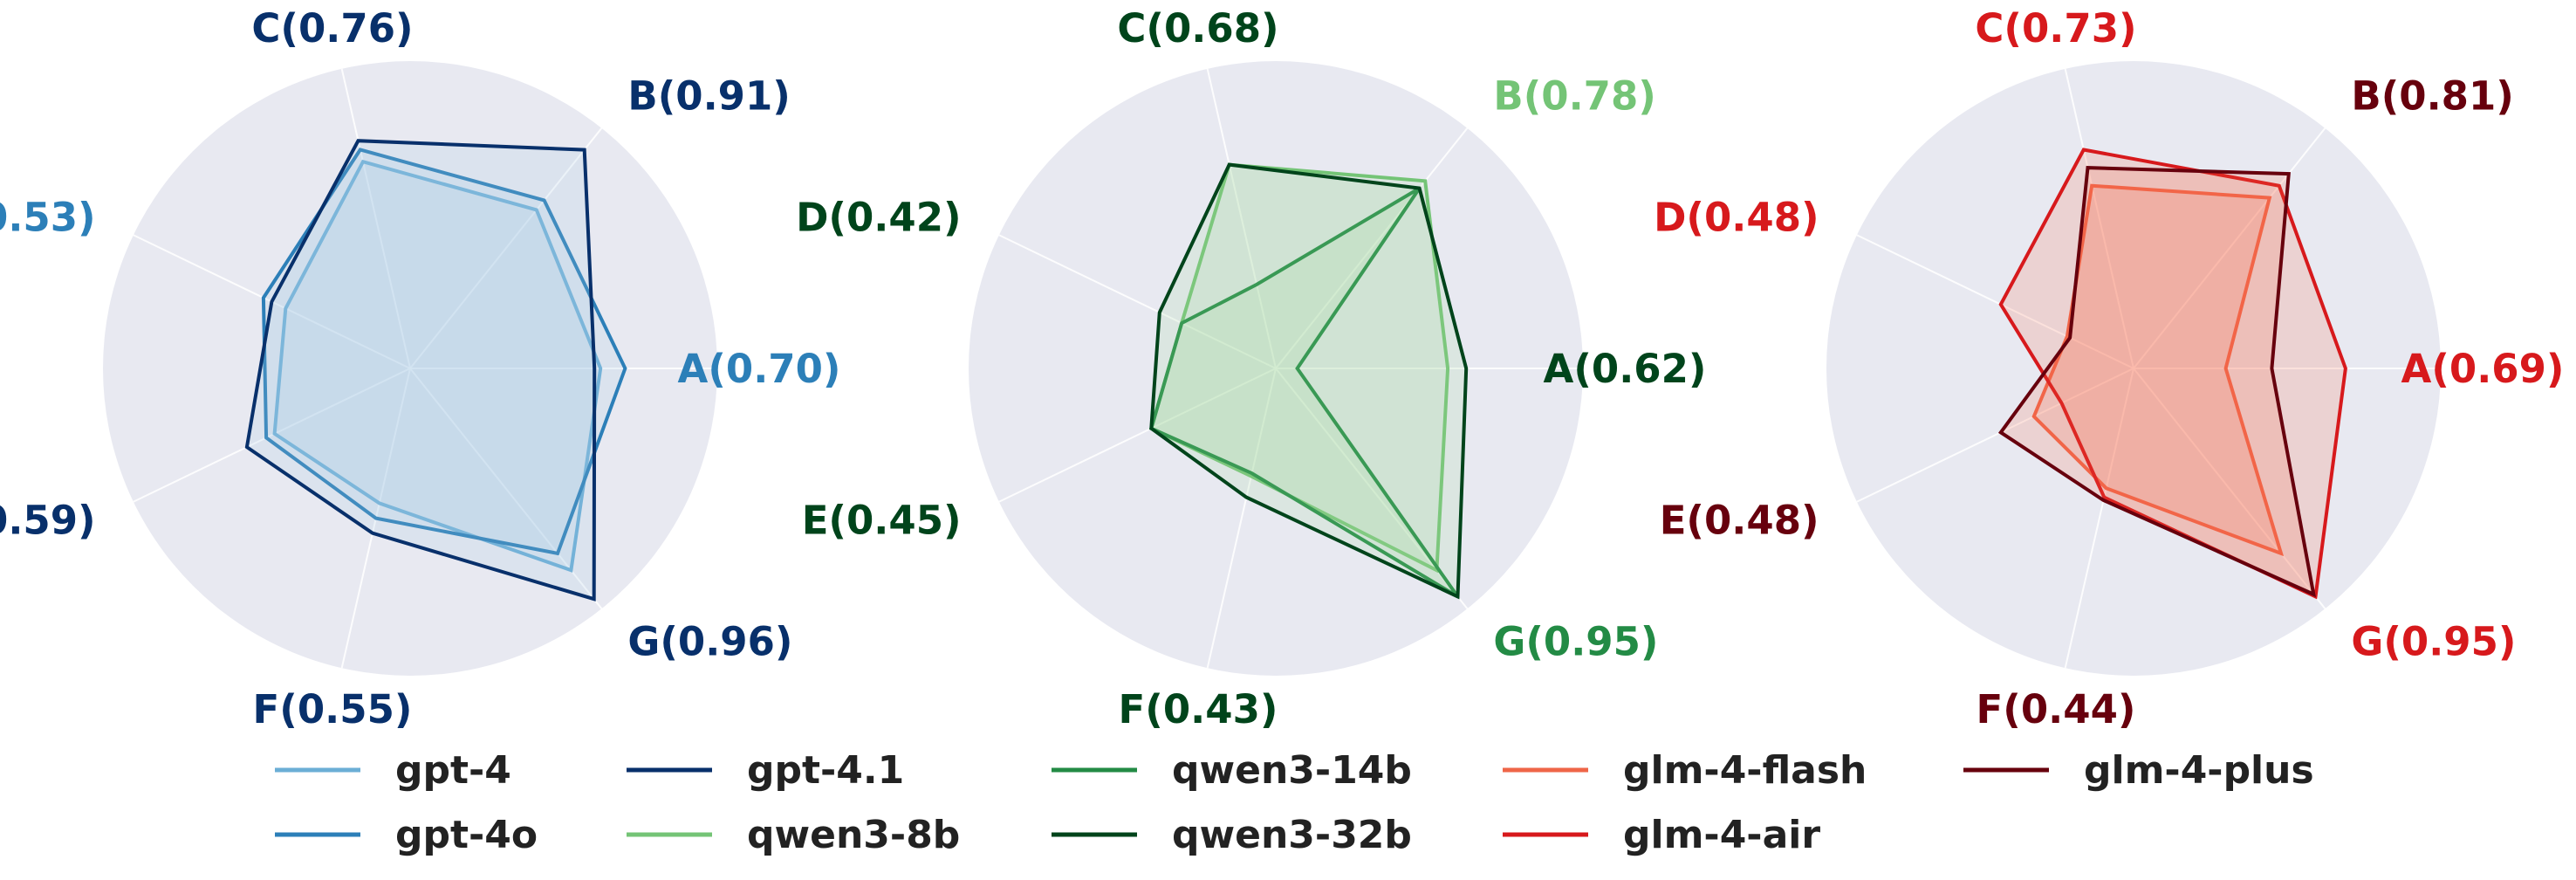 The image size is (2576, 880). I want to click on legend-label: qwen3-32b, so click(1292, 835).